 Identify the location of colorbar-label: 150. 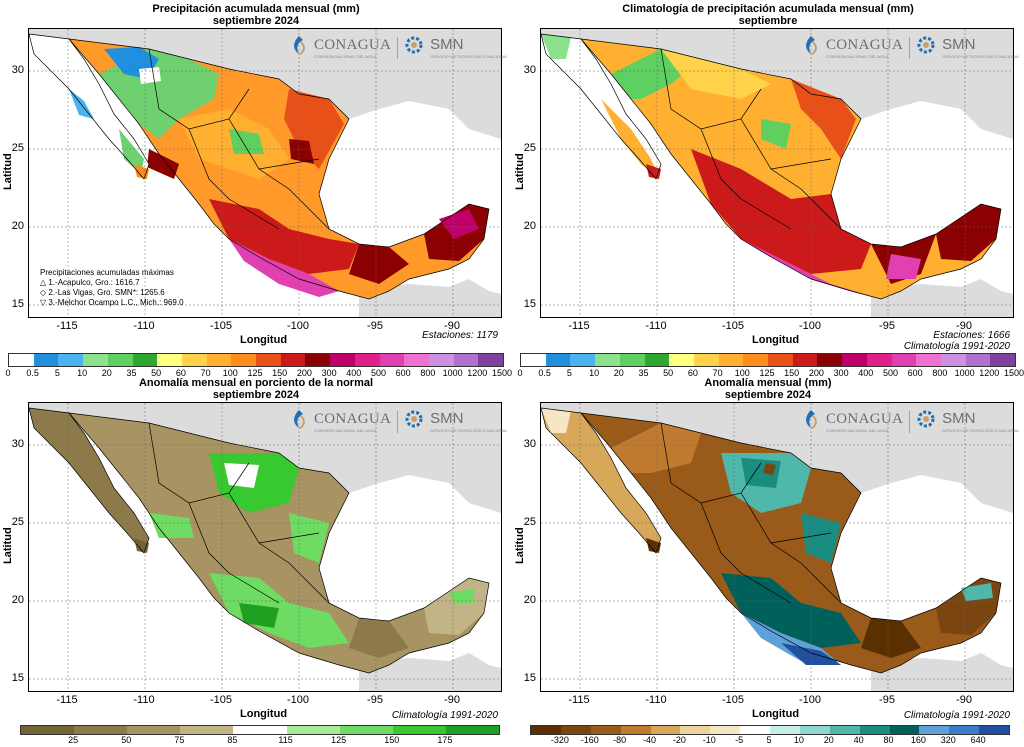
(392, 740).